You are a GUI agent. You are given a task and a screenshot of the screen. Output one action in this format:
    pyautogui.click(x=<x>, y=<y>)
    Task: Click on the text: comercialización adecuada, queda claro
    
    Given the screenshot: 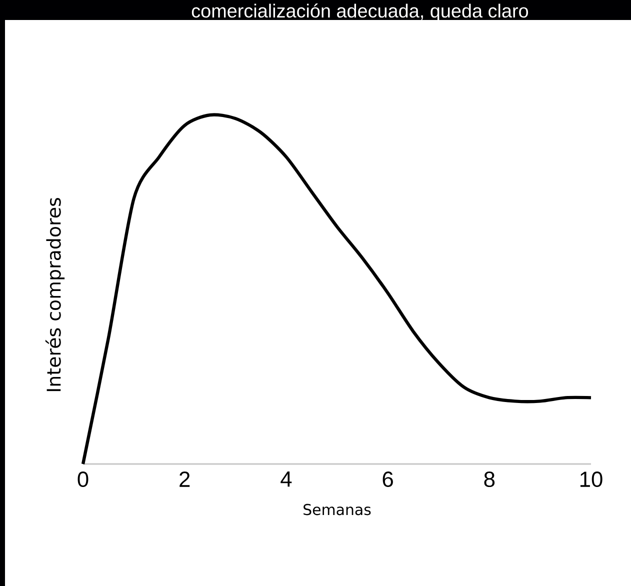 What is the action you would take?
    pyautogui.click(x=360, y=13)
    